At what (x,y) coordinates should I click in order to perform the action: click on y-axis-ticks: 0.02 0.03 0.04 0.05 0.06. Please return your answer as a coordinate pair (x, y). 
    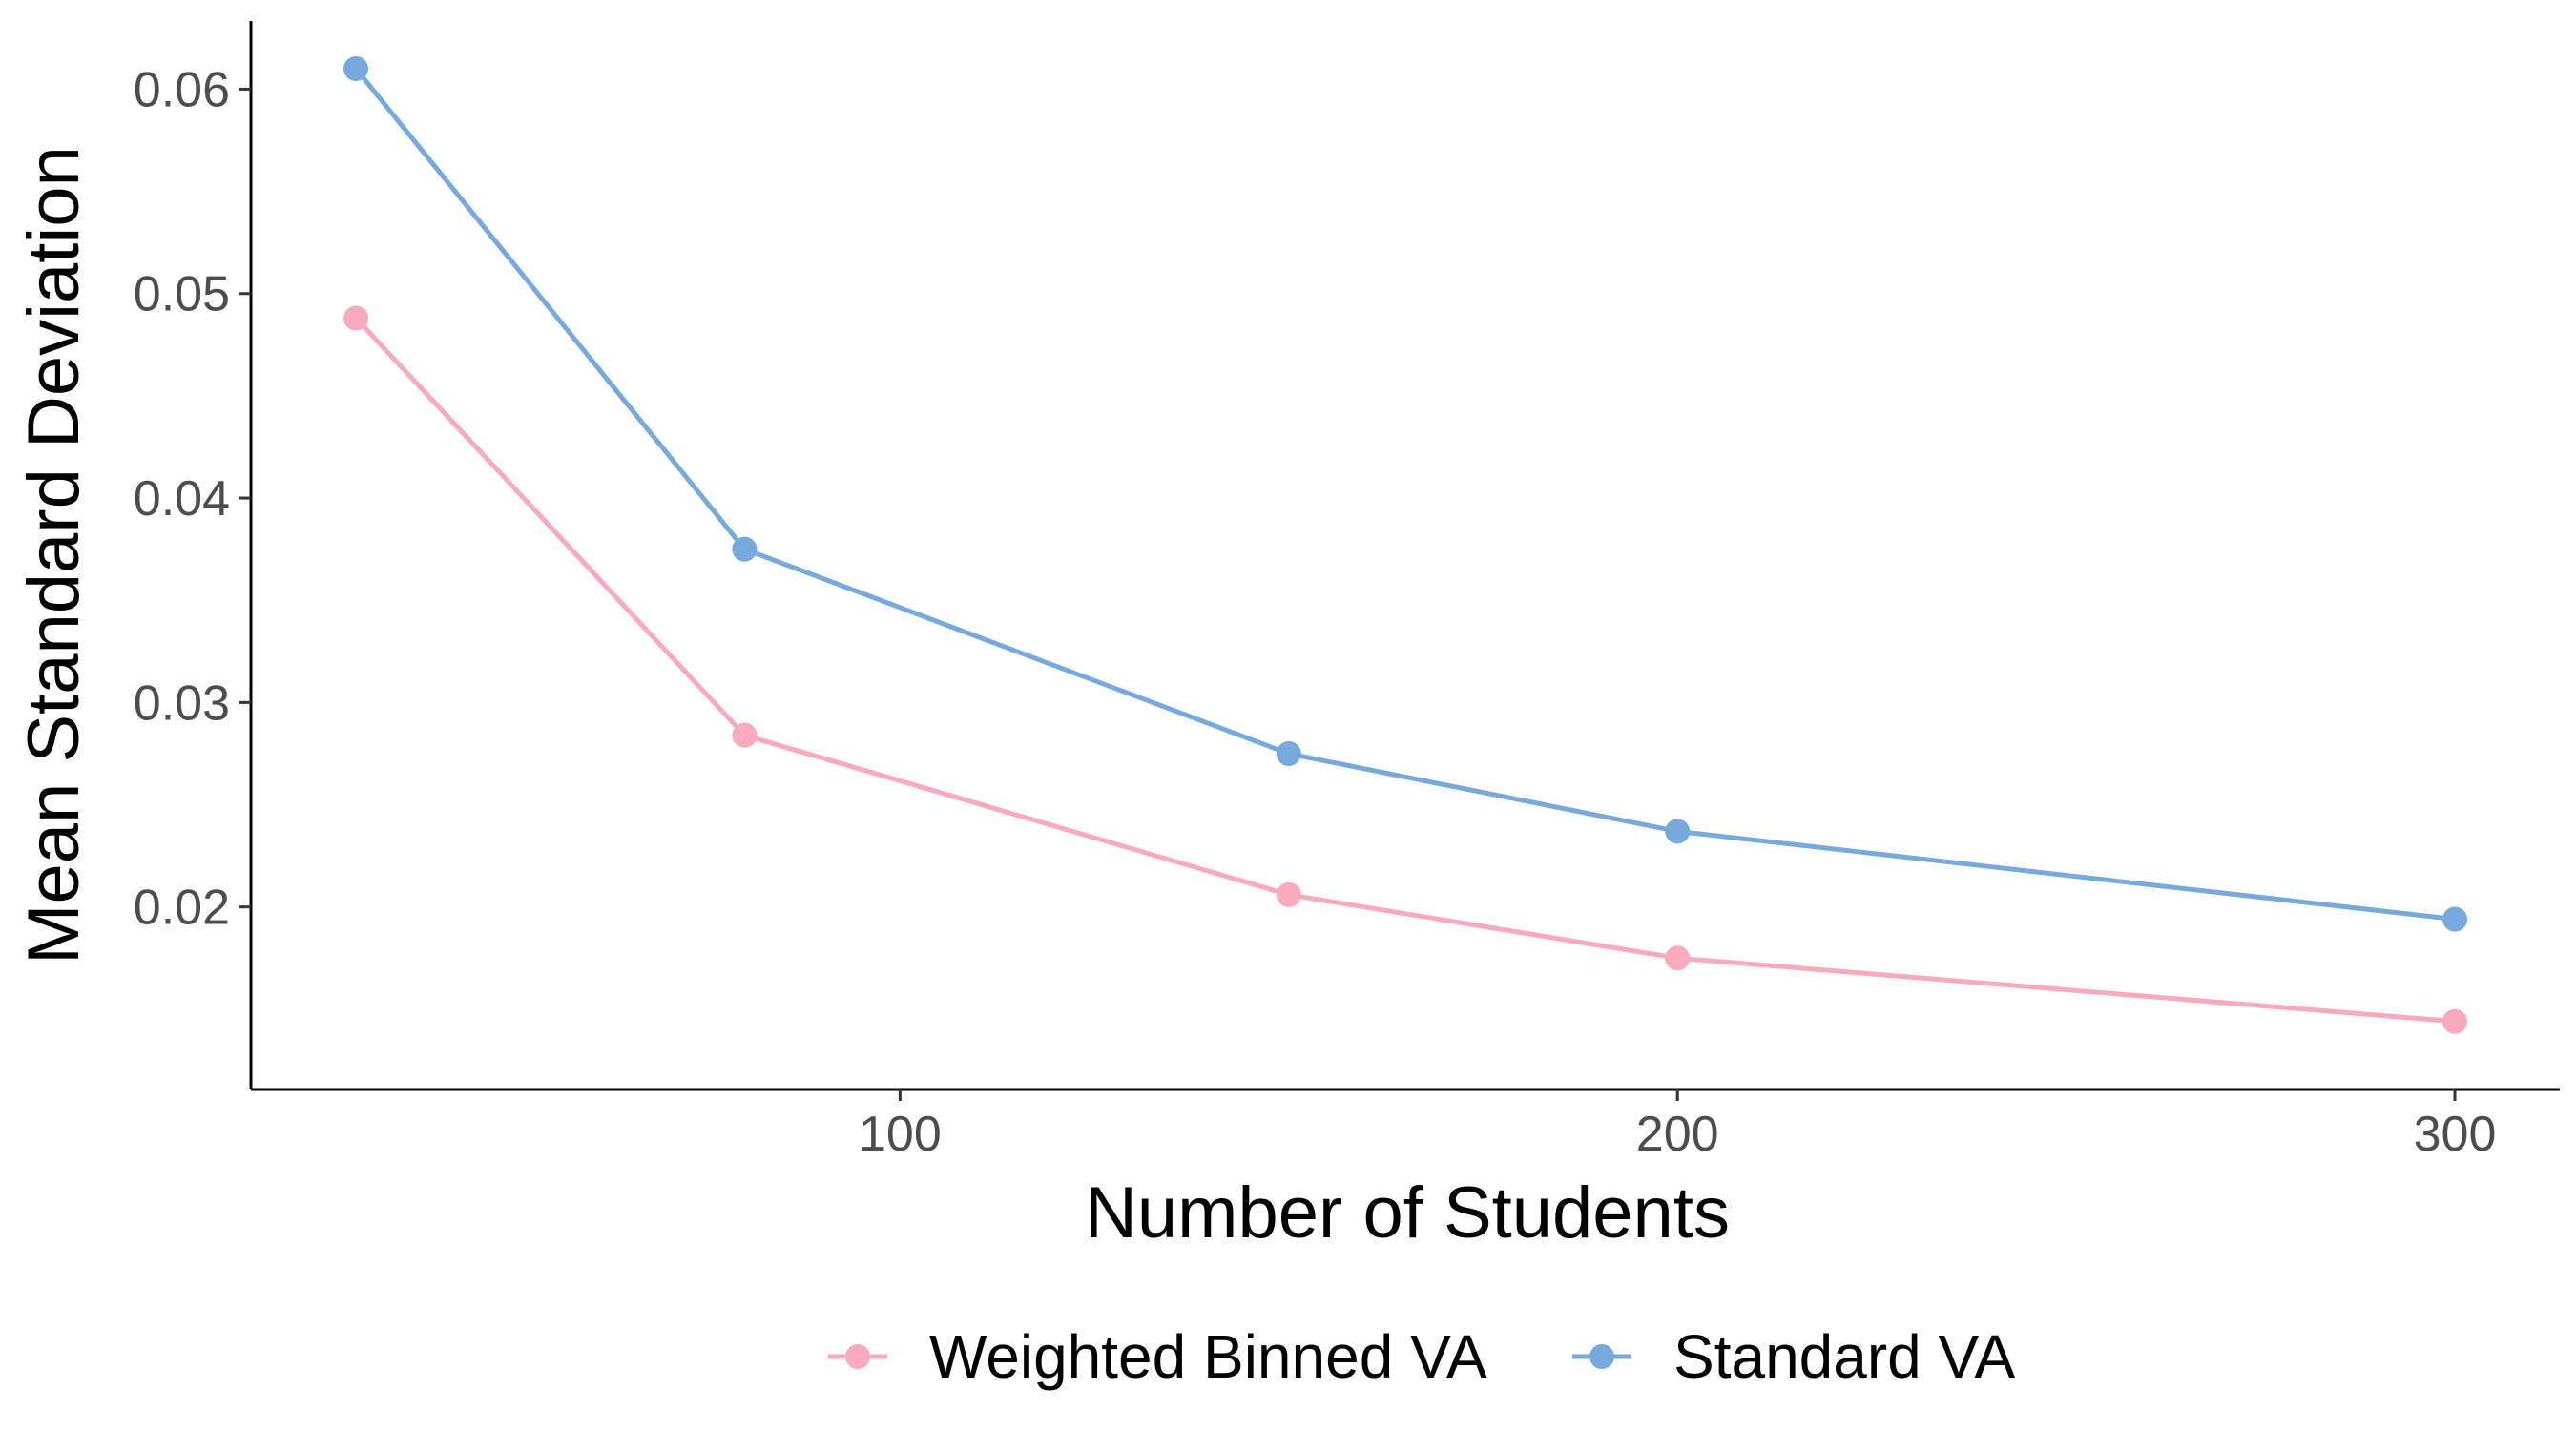
    Looking at the image, I should click on (192, 499).